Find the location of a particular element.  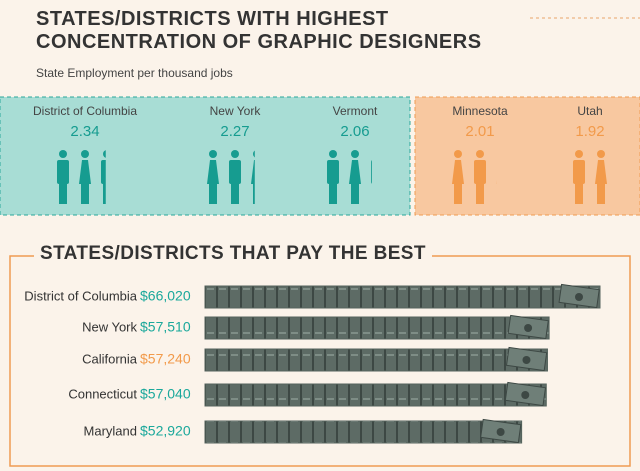

value-label: 2.06 is located at coordinates (354, 131).